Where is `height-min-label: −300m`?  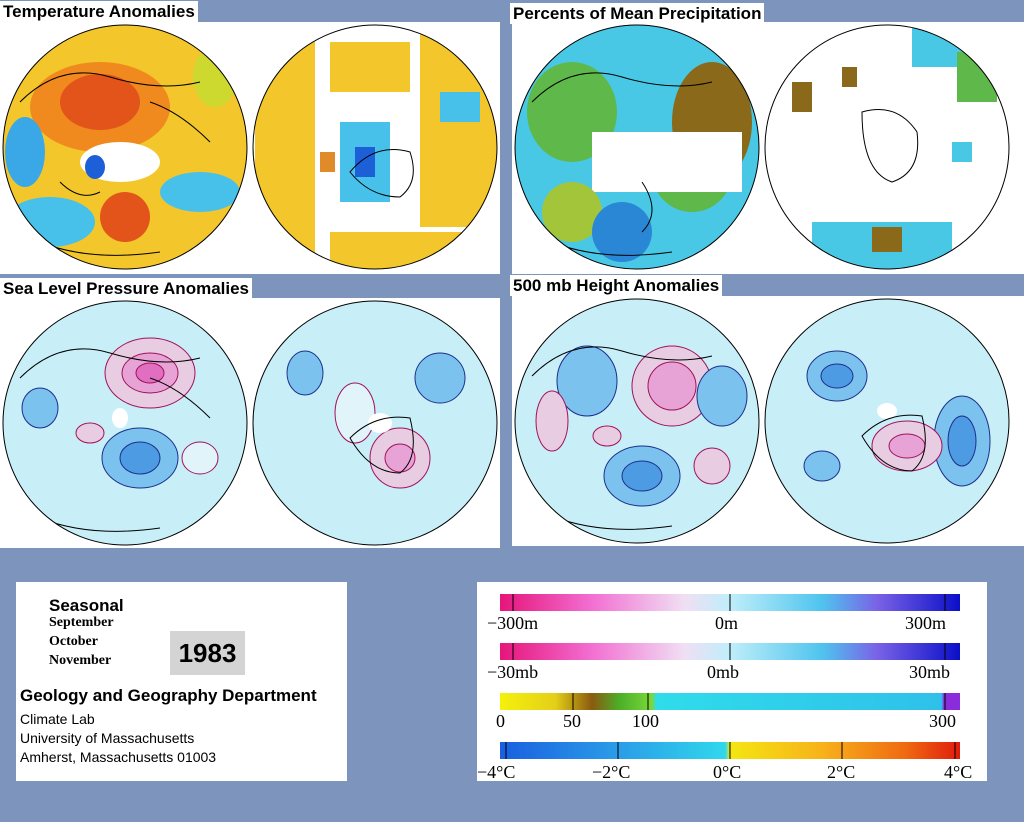 height-min-label: −300m is located at coordinates (513, 623).